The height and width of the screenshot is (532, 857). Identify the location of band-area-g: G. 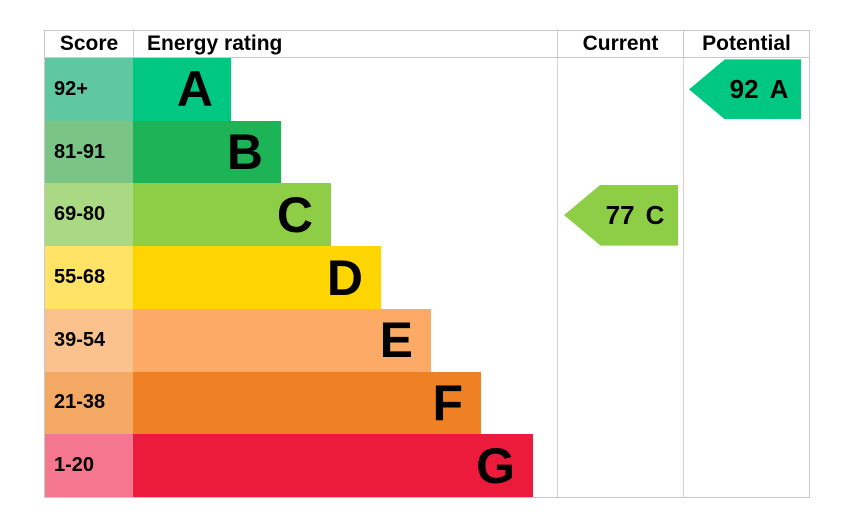
(345, 466).